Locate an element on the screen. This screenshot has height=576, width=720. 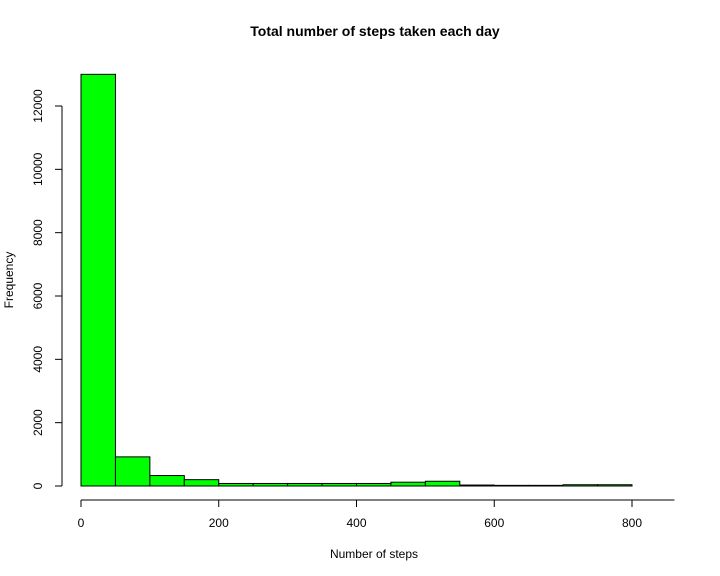
y-axis-label: Frequency is located at coordinates (9, 280).